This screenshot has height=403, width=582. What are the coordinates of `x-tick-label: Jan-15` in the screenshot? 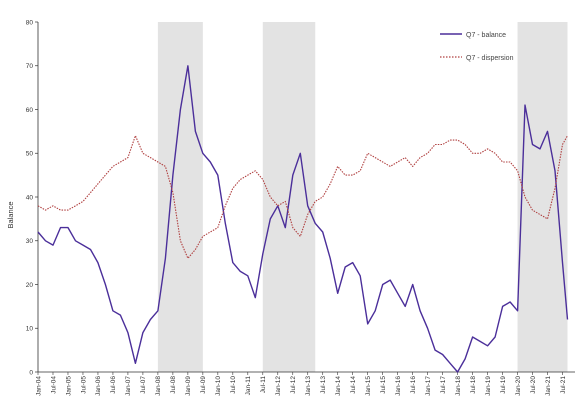 It's located at (368, 386).